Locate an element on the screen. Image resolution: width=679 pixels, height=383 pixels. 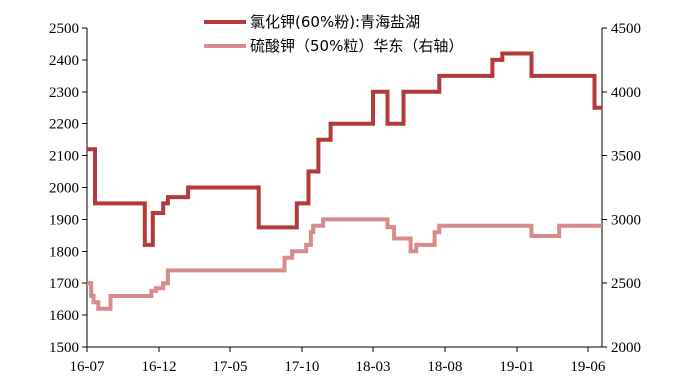
left-y-tick-label: 1600 is located at coordinates (64, 316).